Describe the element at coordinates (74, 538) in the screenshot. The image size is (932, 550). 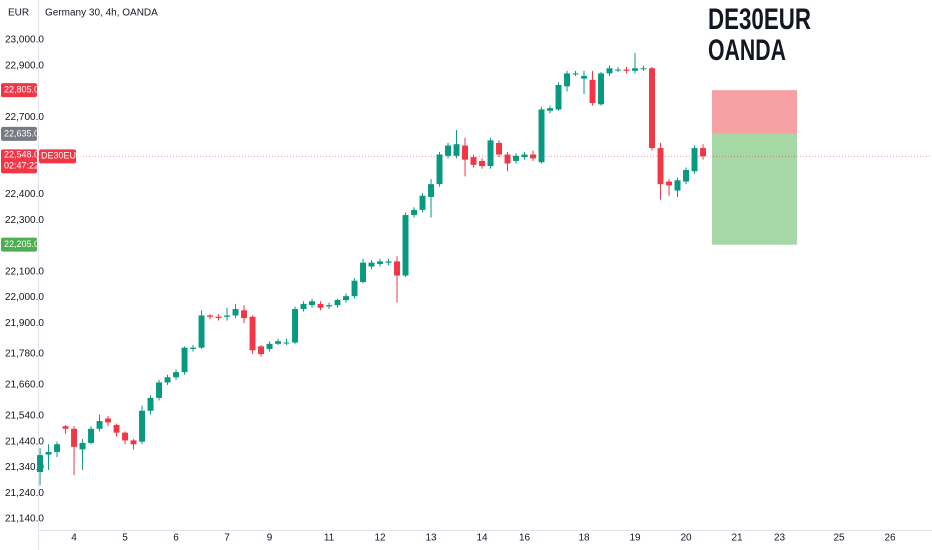
I see `x-tick-label: 4` at that location.